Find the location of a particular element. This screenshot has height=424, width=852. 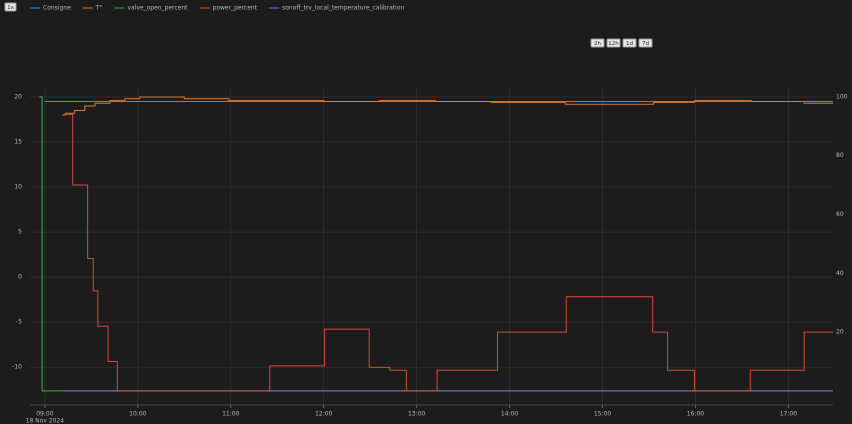

legend-label: T° is located at coordinates (99, 8).